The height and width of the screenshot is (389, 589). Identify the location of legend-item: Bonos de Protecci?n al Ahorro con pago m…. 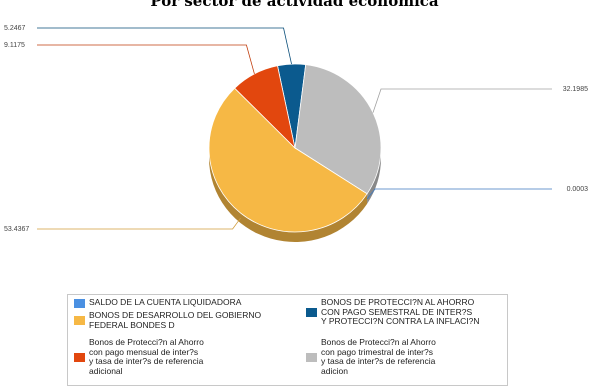
(139, 356).